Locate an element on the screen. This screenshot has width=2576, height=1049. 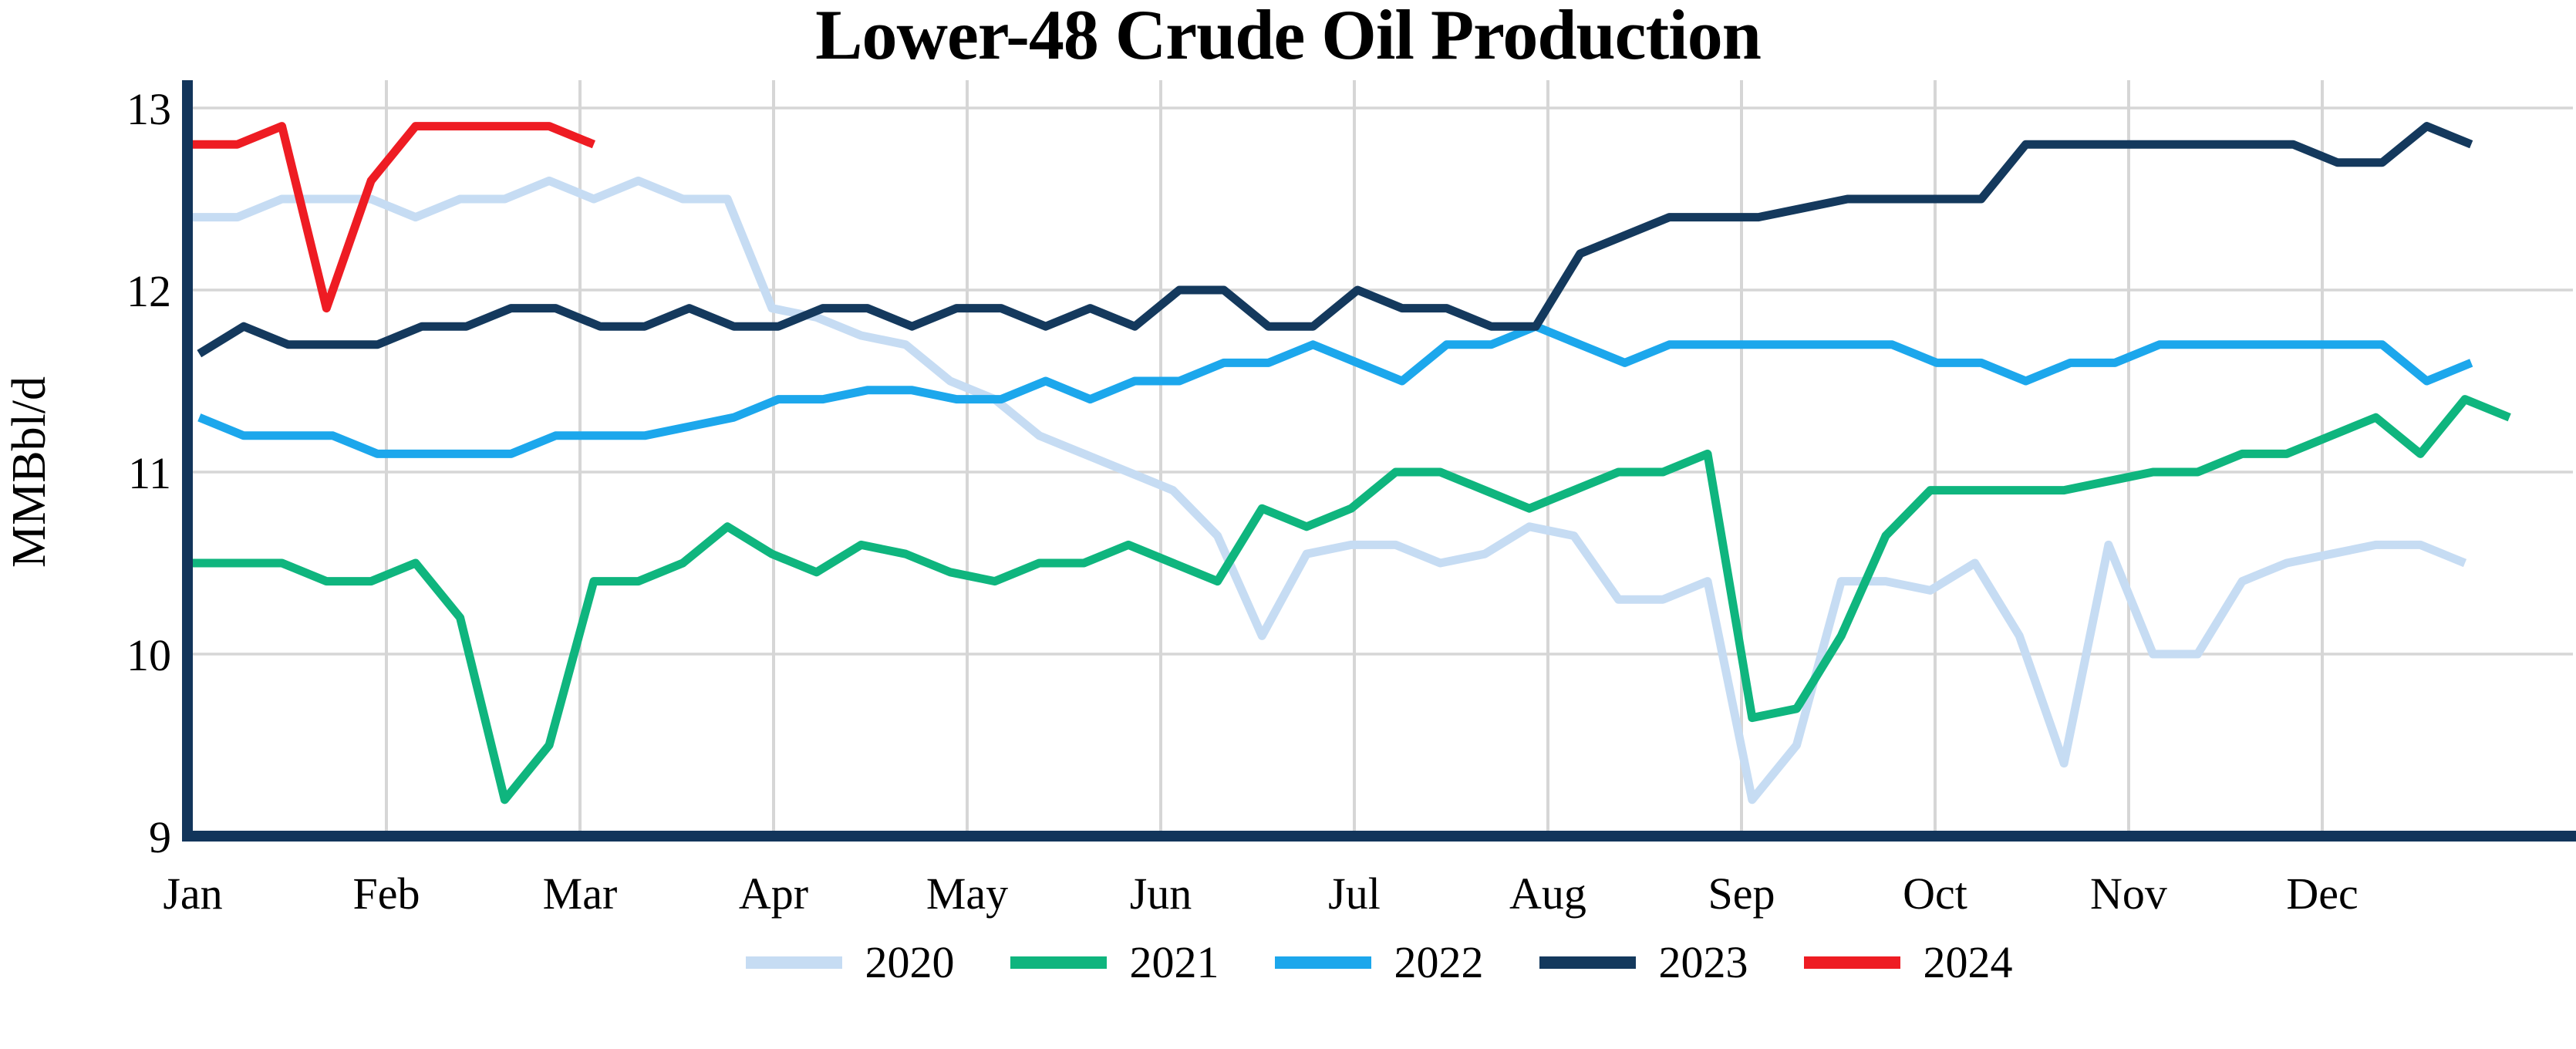
legend-swatch-2021 is located at coordinates (1058, 963).